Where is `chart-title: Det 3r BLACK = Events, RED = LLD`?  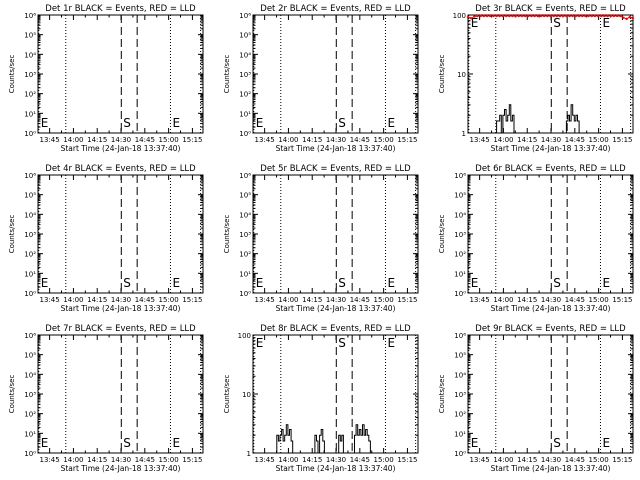
chart-title: Det 3r BLACK = Events, RED = LLD is located at coordinates (550, 9).